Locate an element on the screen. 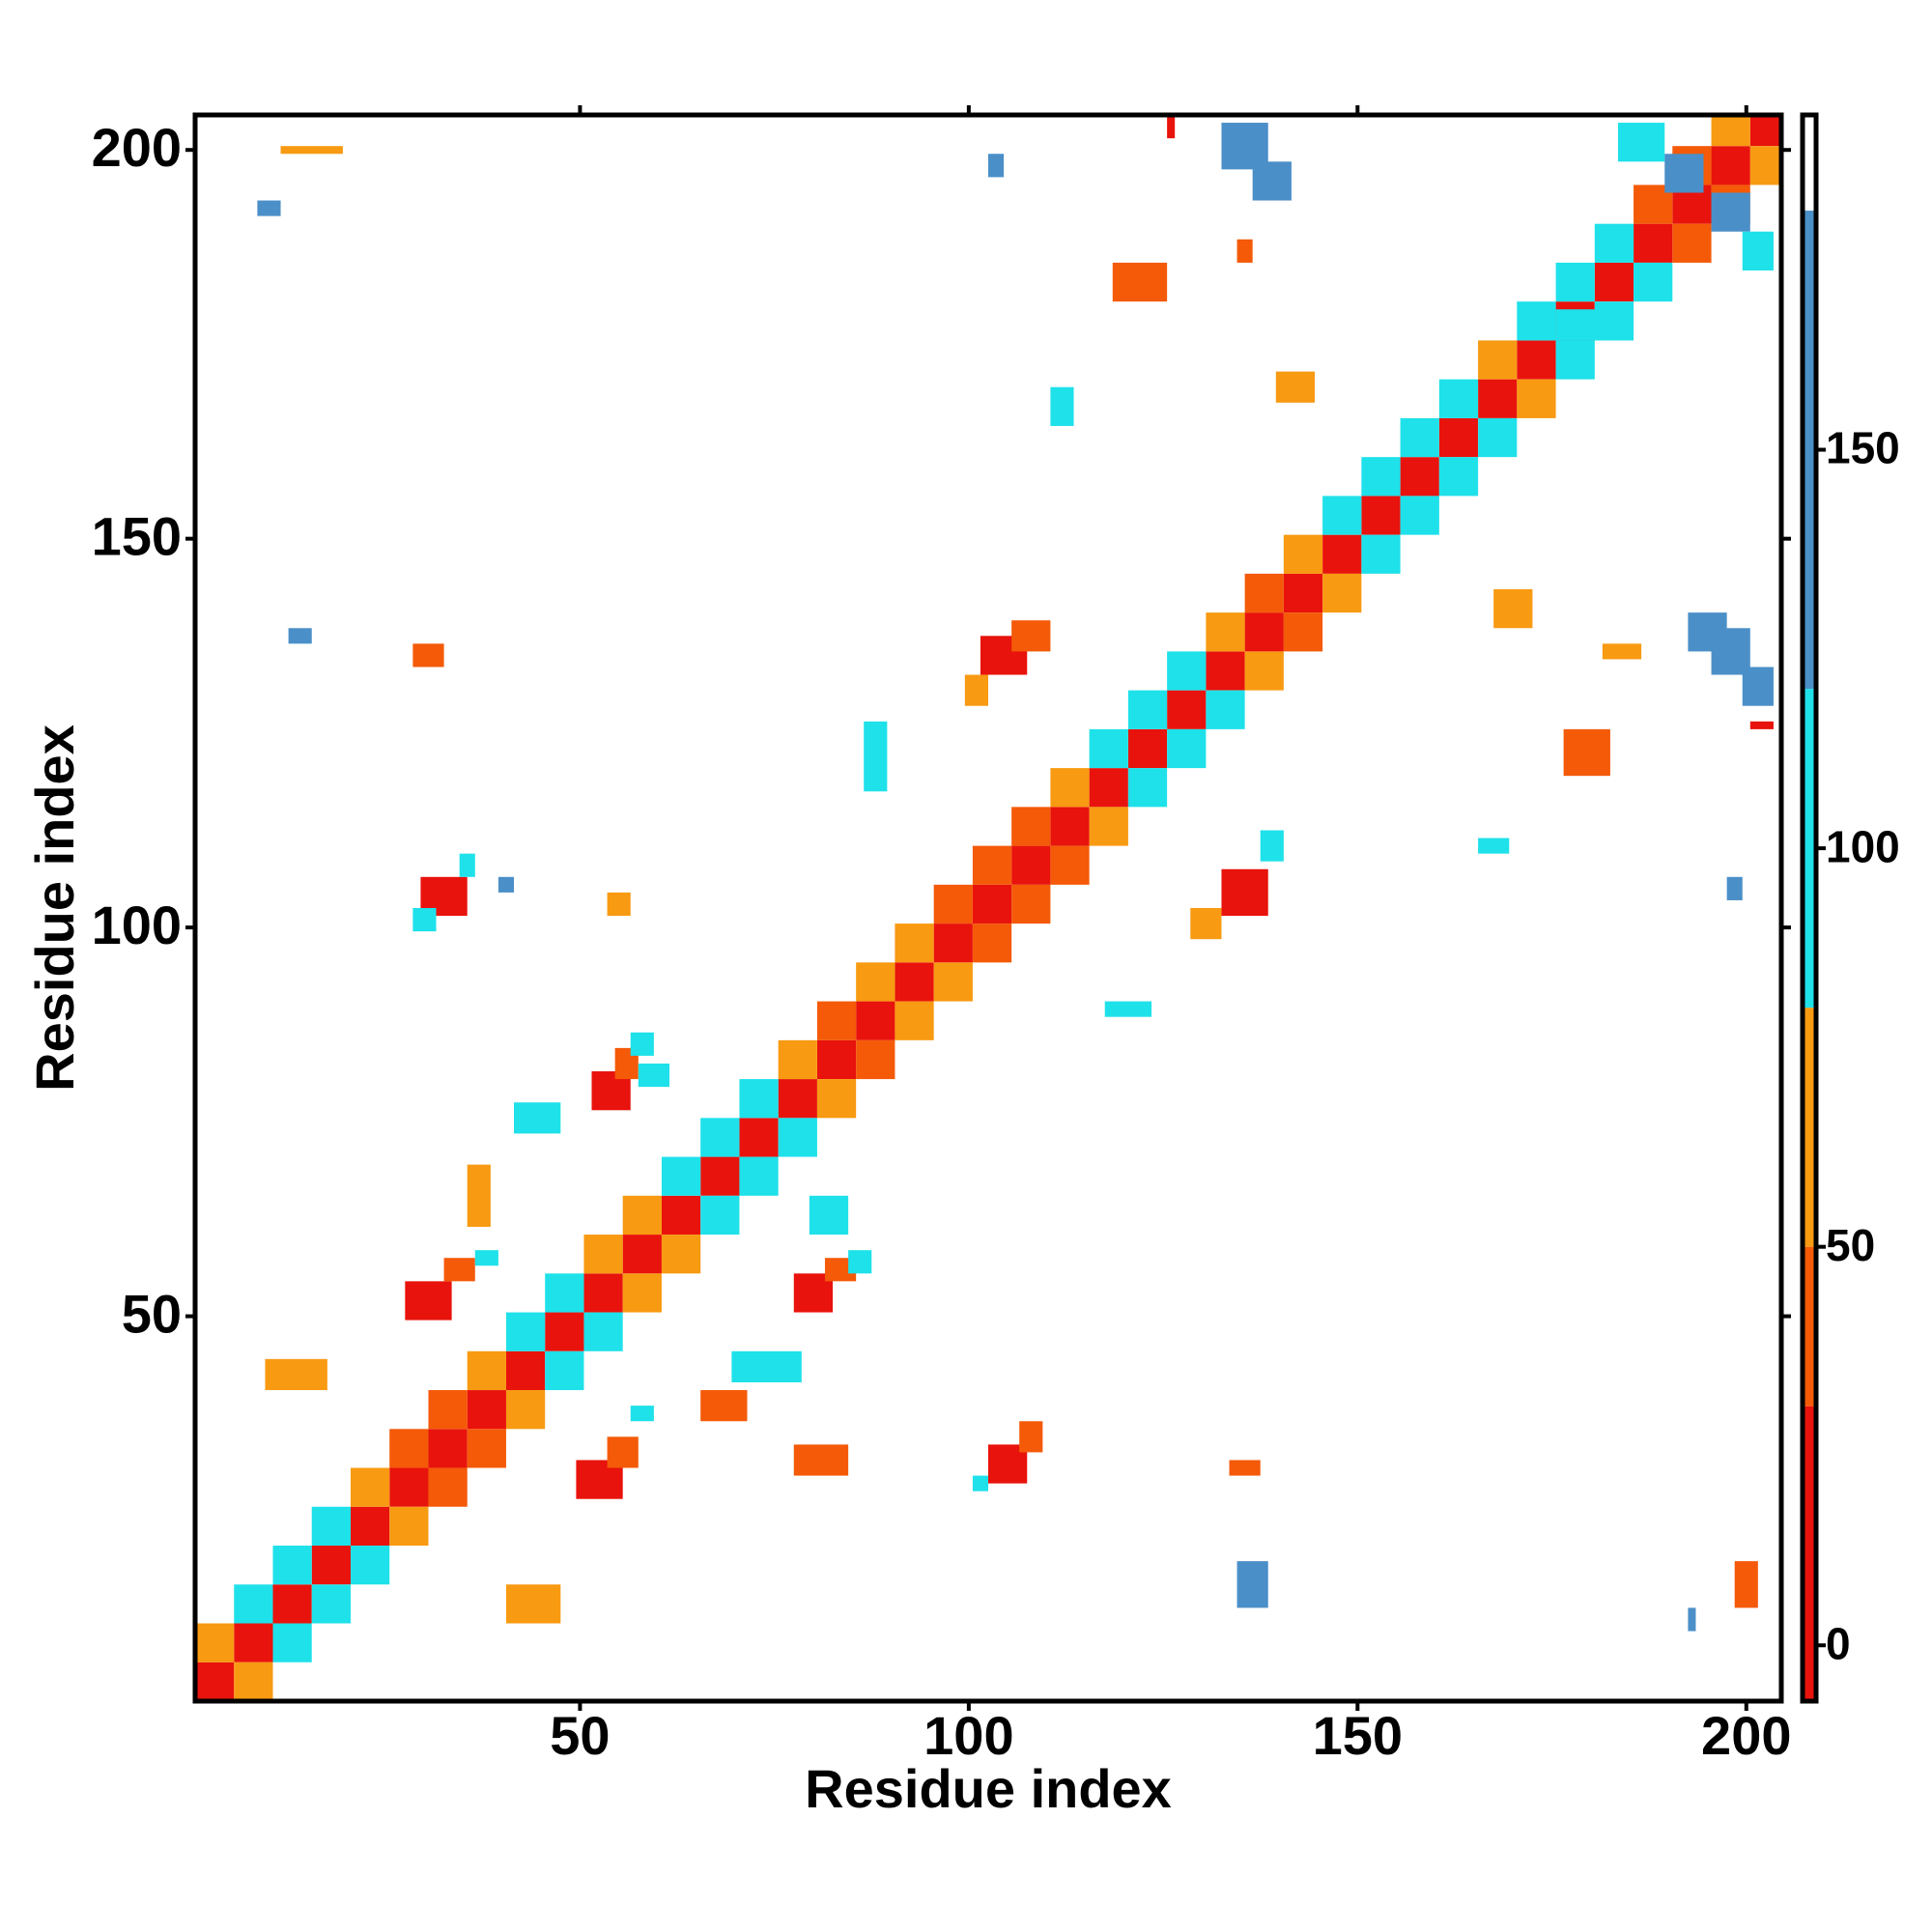  colorbar-tick-label: 100 is located at coordinates (1863, 846).